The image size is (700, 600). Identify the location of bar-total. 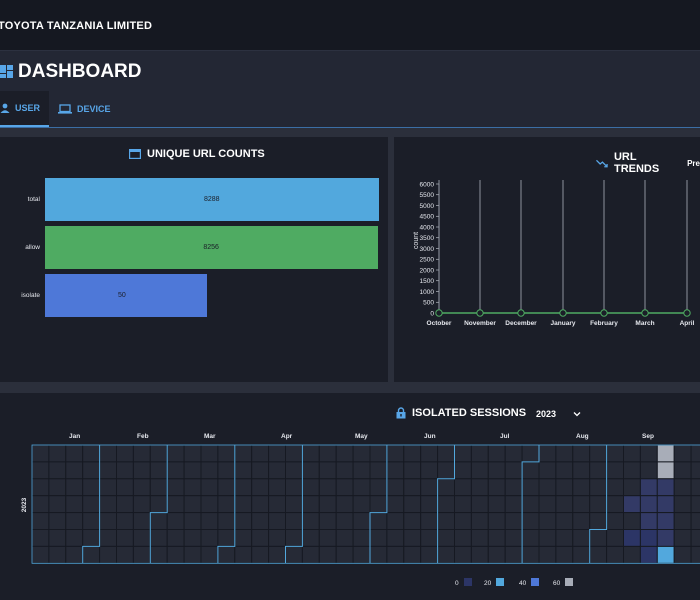
(212, 199).